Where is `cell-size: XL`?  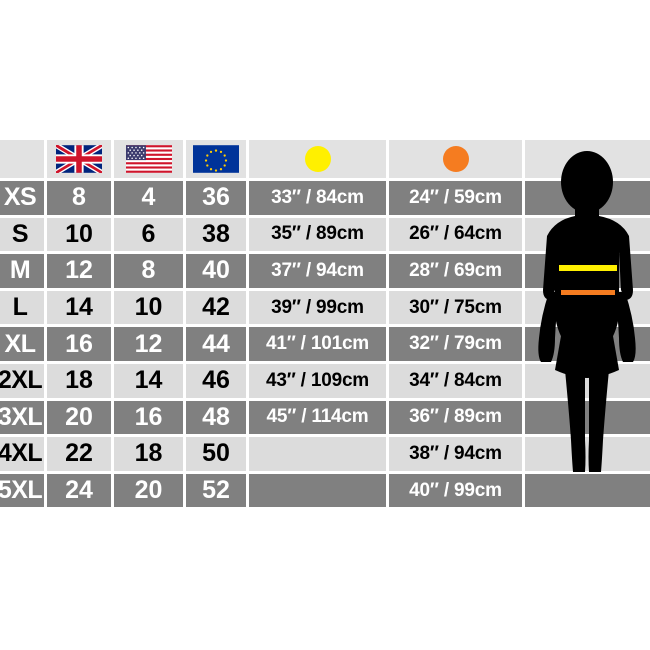 cell-size: XL is located at coordinates (22, 344).